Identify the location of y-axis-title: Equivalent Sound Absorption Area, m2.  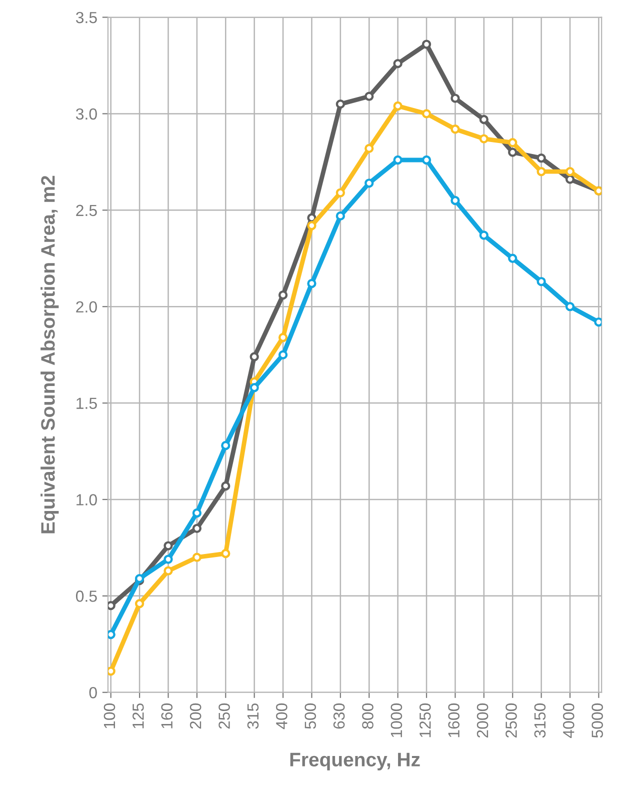
(49, 355).